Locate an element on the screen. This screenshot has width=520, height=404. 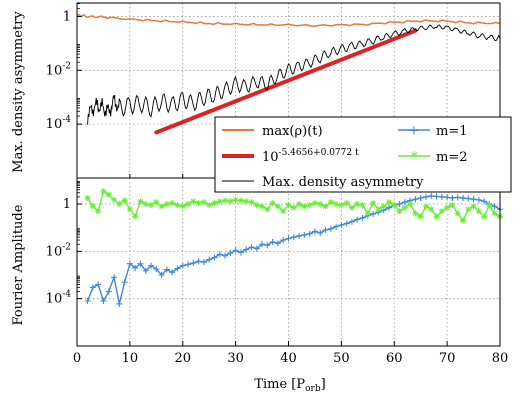
top-y-tick-label: 10⁻² is located at coordinates (58, 69).